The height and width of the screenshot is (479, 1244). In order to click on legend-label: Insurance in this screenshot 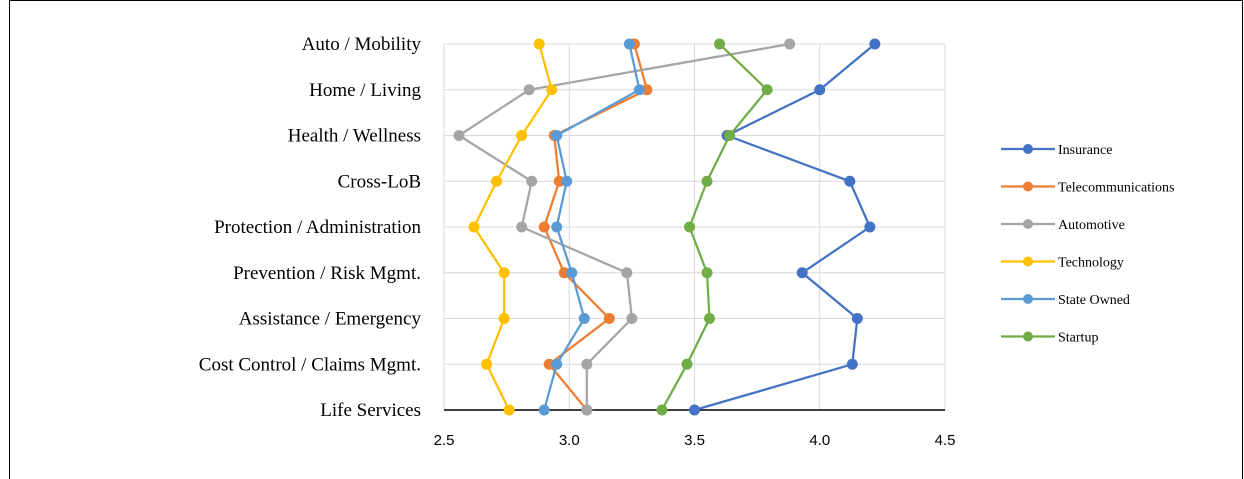, I will do `click(1085, 150)`.